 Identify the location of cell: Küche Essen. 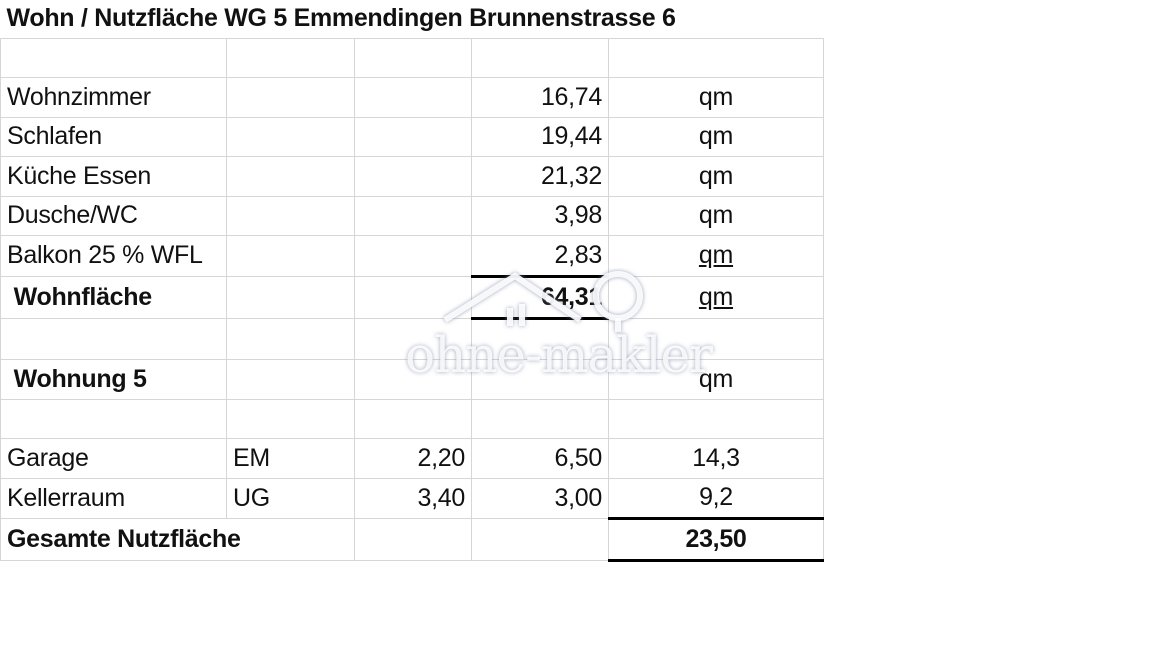
(113, 176).